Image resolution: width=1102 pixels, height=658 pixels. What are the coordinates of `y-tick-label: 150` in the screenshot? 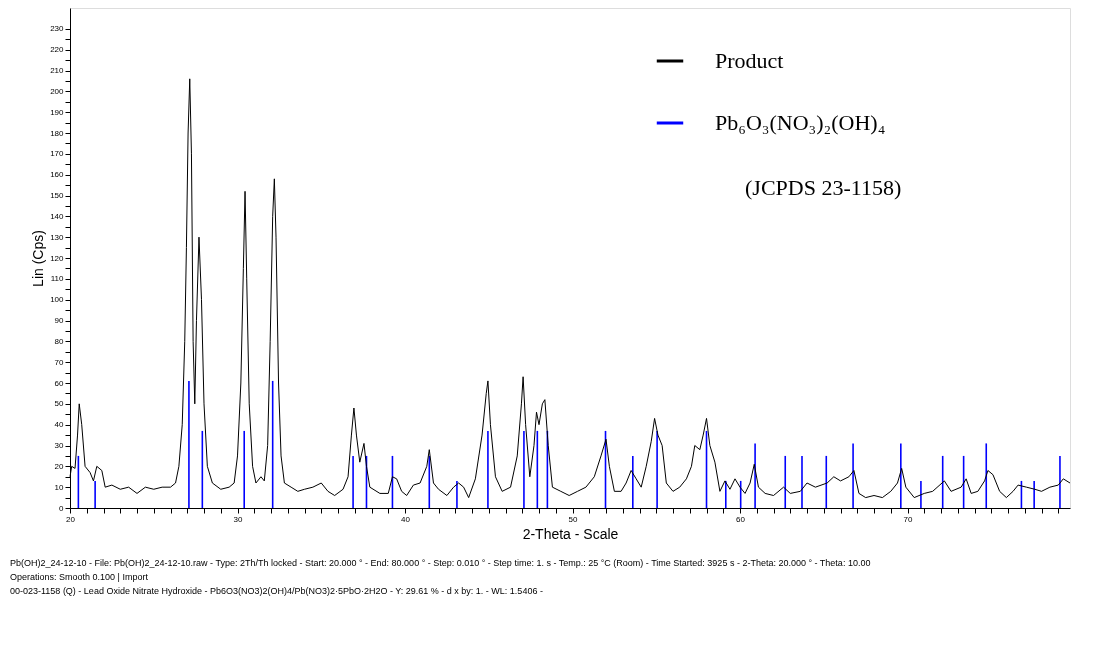 It's located at (57, 195).